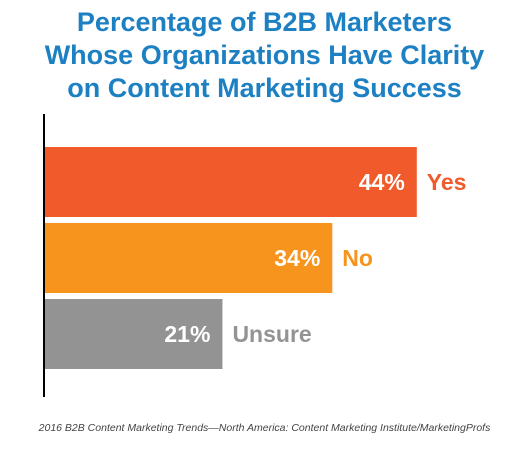  I want to click on chart-title-line-1: Percentage of B2B Marketers, so click(264, 22).